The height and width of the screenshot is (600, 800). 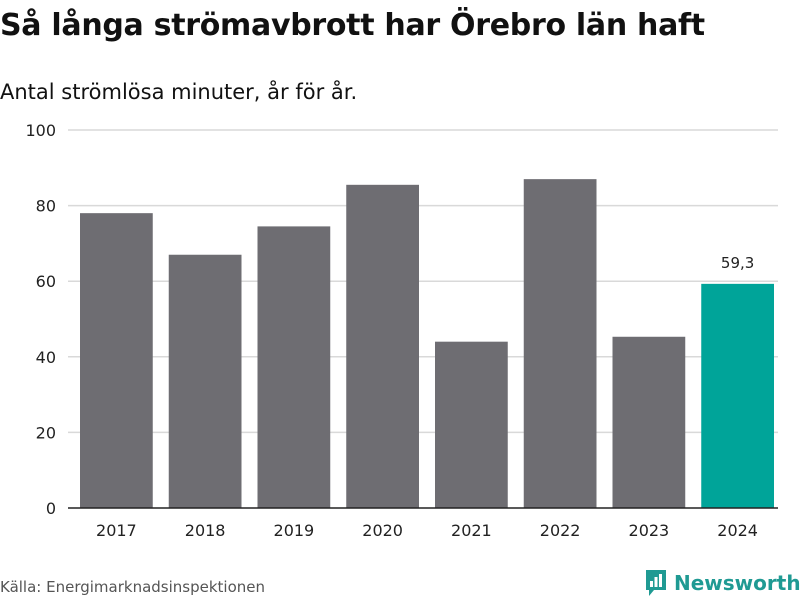 What do you see at coordinates (294, 530) in the screenshot?
I see `x-tick-label: 2019` at bounding box center [294, 530].